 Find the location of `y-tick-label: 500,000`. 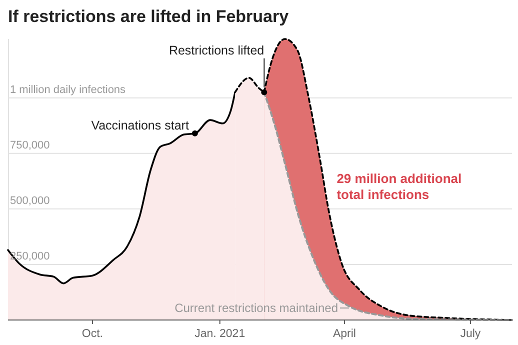

y-tick-label: 500,000 is located at coordinates (30, 200).